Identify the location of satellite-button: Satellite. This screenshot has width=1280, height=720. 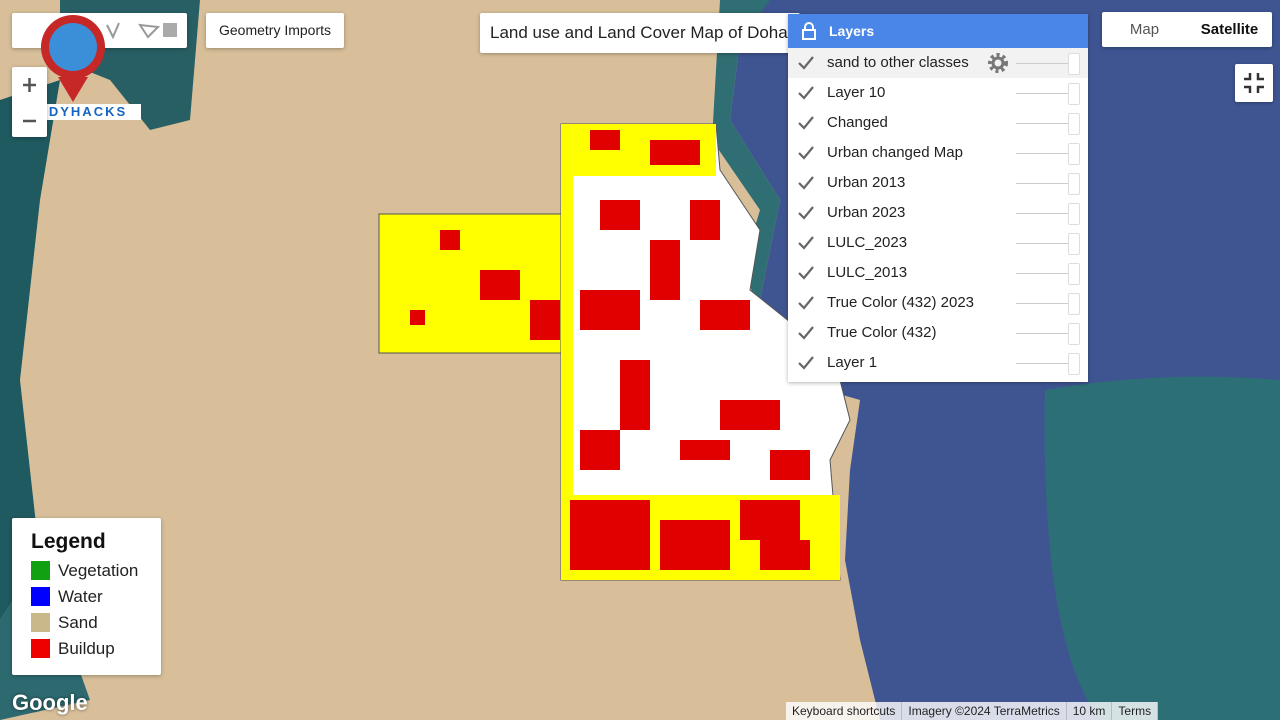
(1229, 29).